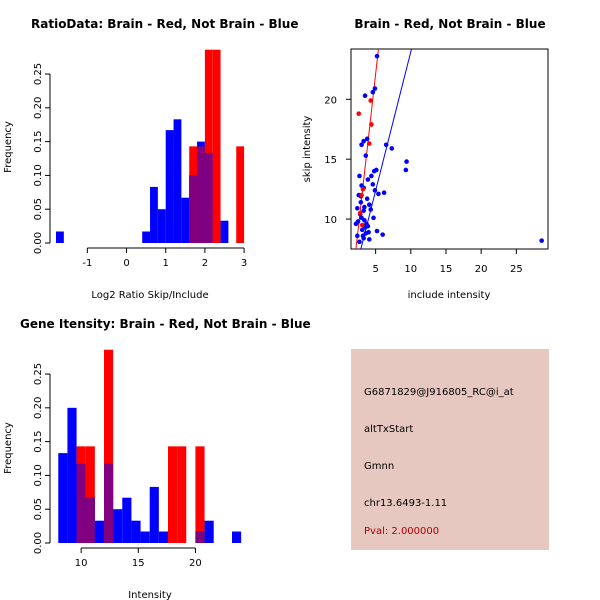 This screenshot has width=600, height=600. I want to click on scatter-fit-line-blue, so click(386, 149).